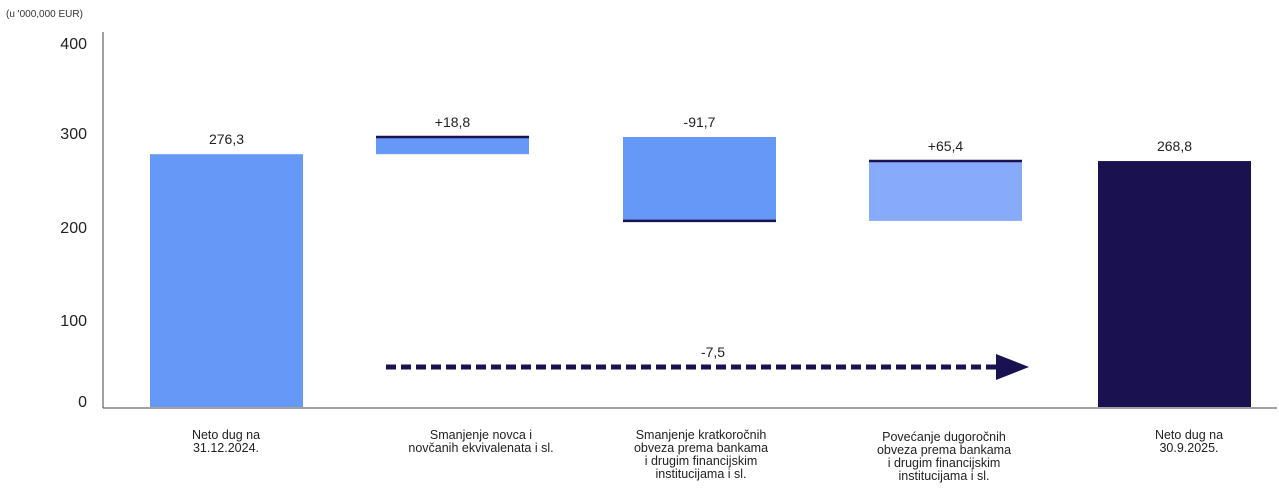 This screenshot has height=493, width=1279. Describe the element at coordinates (73, 44) in the screenshot. I see `y-tick-label: 400` at that location.